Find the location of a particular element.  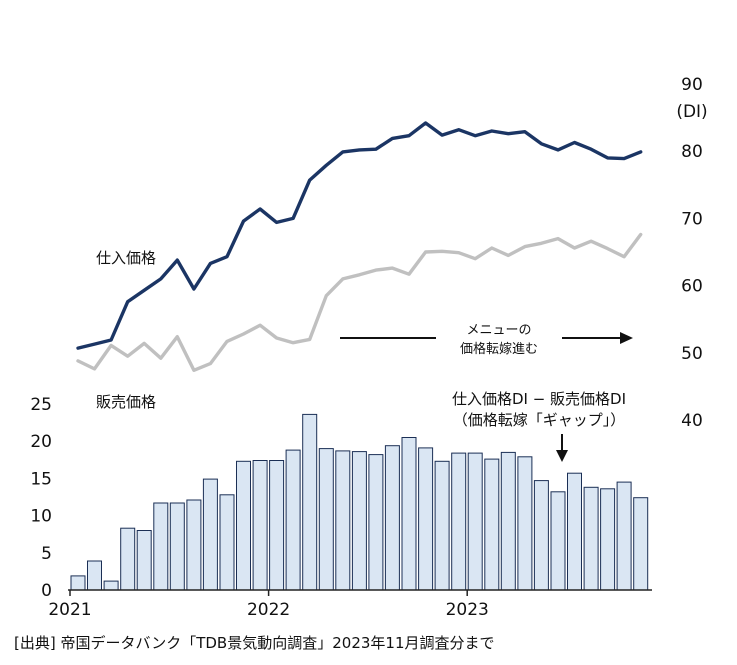

left-tick-label: 20 is located at coordinates (41, 442).